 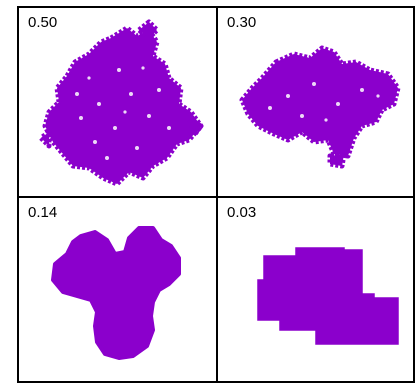 What do you see at coordinates (43, 22) in the screenshot?
I see `panel-label: 0.50` at bounding box center [43, 22].